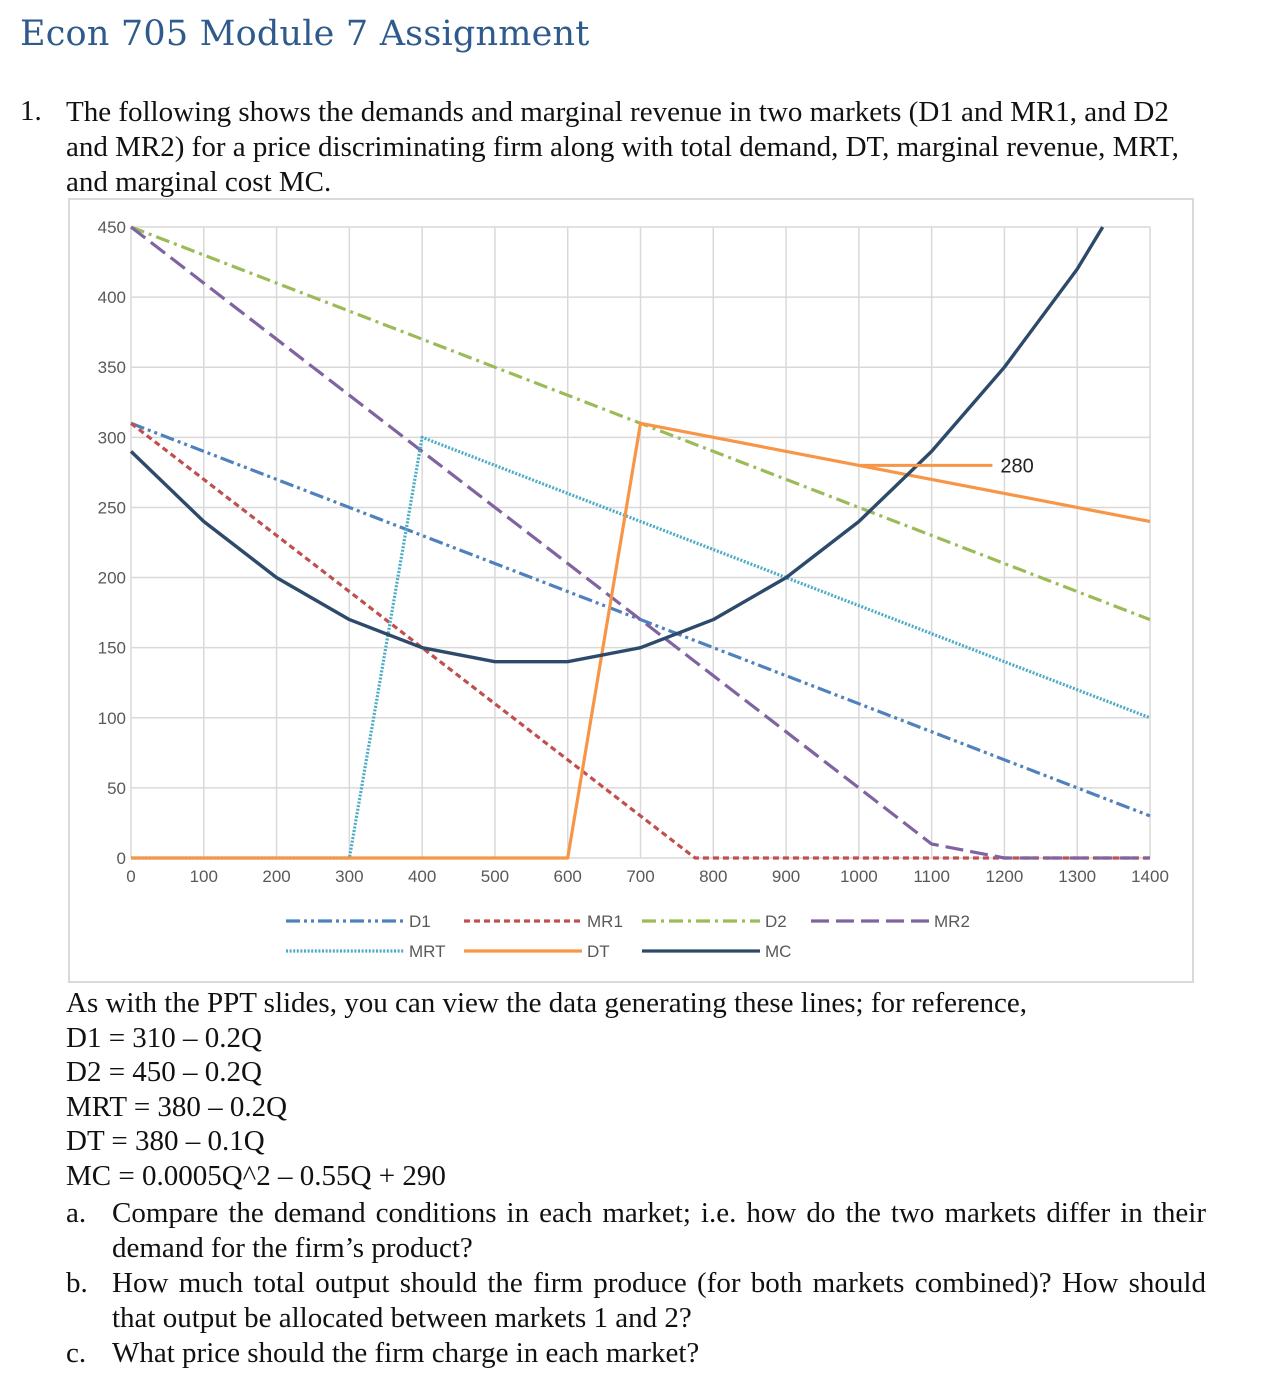 Image resolution: width=1268 pixels, height=1383 pixels. Describe the element at coordinates (177, 1106) in the screenshot. I see `equation-mrt: MRT = 380 – 0.2Q` at that location.